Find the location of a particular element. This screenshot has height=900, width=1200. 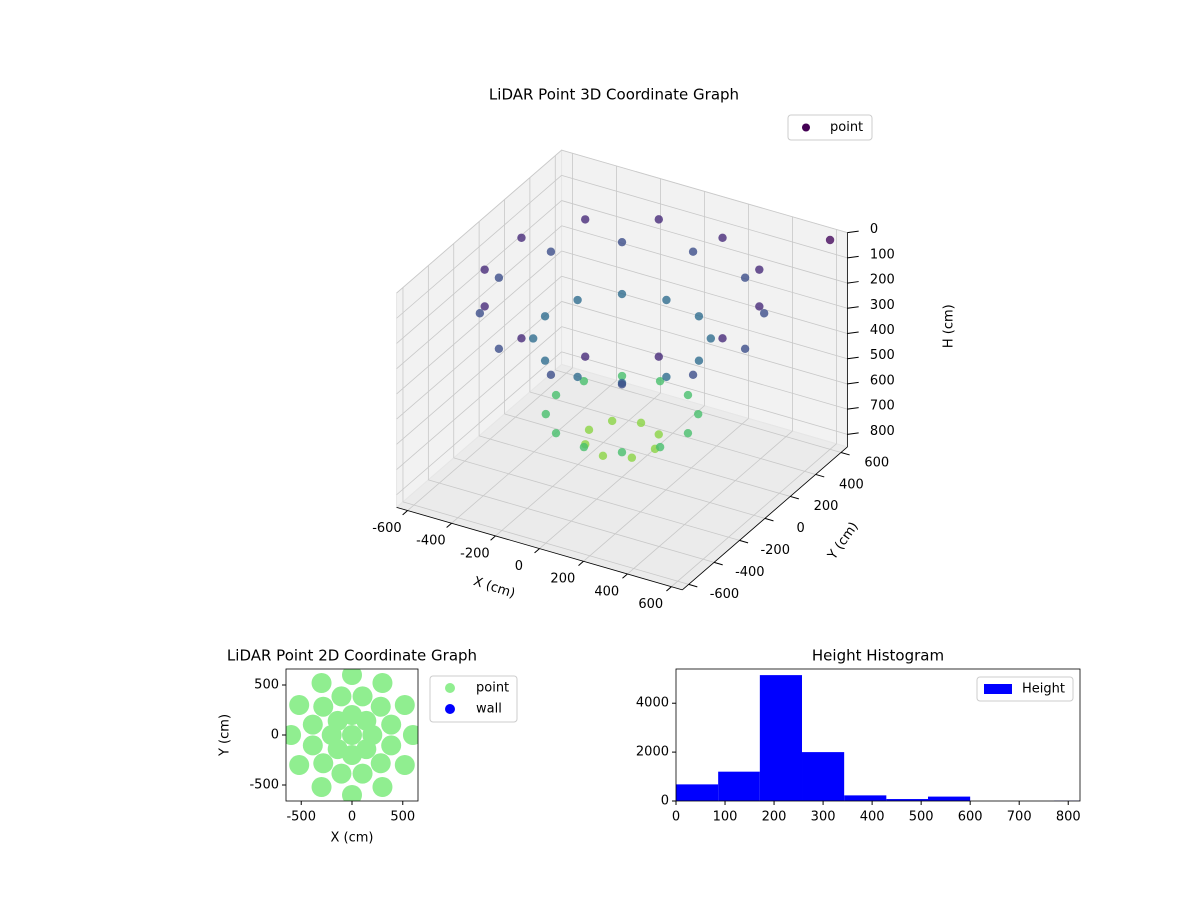

y-tick-label: -500 is located at coordinates (264, 785).